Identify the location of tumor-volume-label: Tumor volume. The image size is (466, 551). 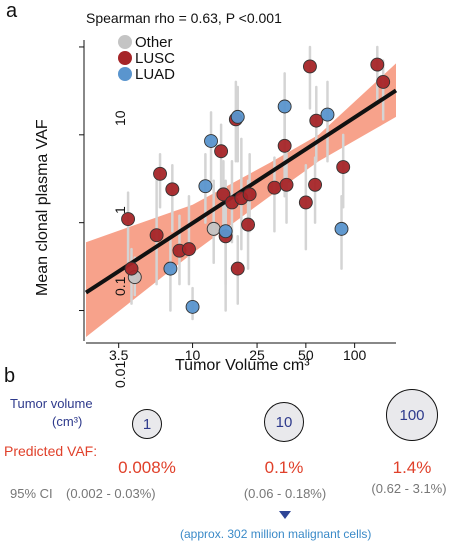
(51, 403).